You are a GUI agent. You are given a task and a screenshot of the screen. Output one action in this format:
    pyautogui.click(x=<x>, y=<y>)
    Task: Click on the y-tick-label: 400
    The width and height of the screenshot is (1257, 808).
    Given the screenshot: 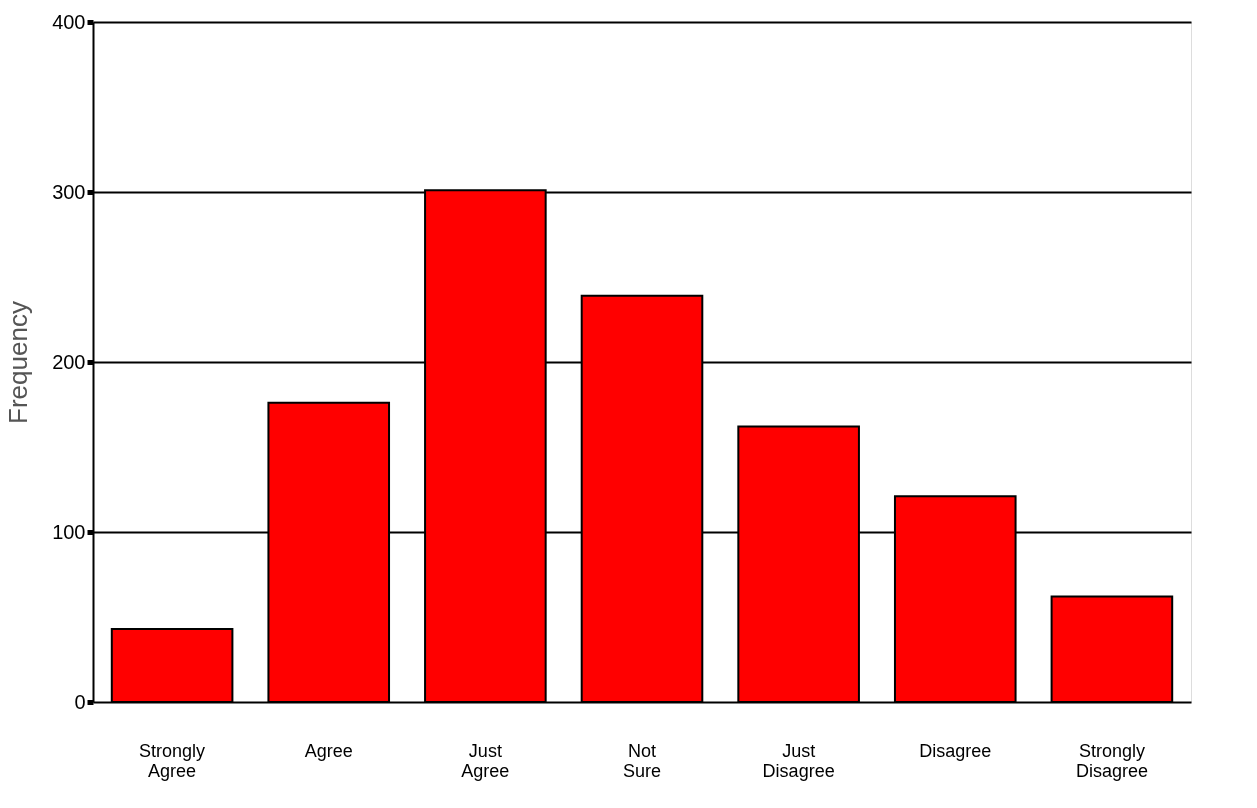 What is the action you would take?
    pyautogui.click(x=69, y=21)
    